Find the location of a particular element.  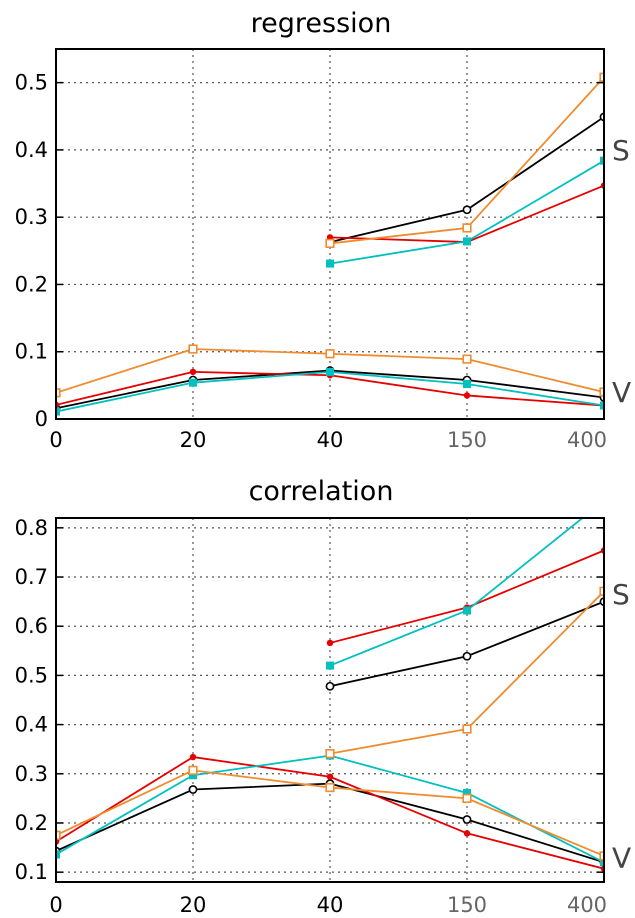

panel-title: regression is located at coordinates (321, 23).